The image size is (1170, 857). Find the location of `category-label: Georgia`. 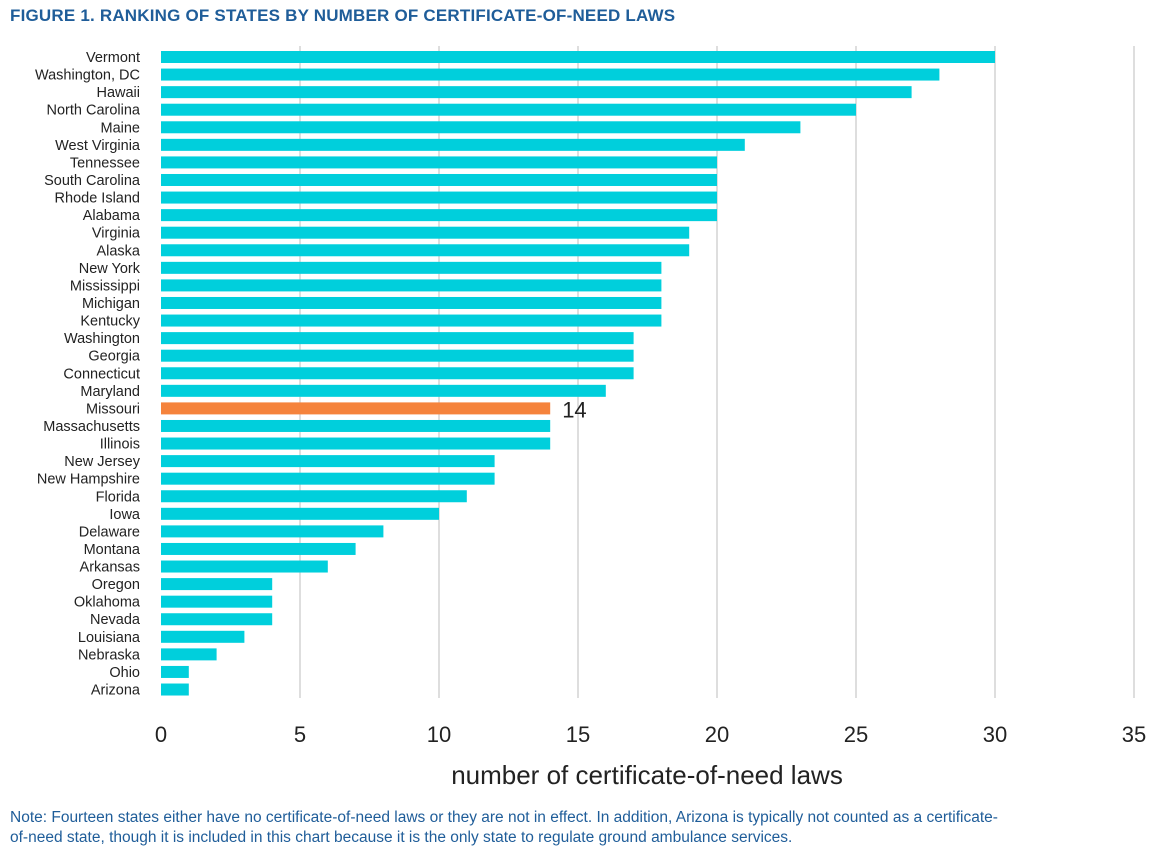

category-label: Georgia is located at coordinates (114, 357).